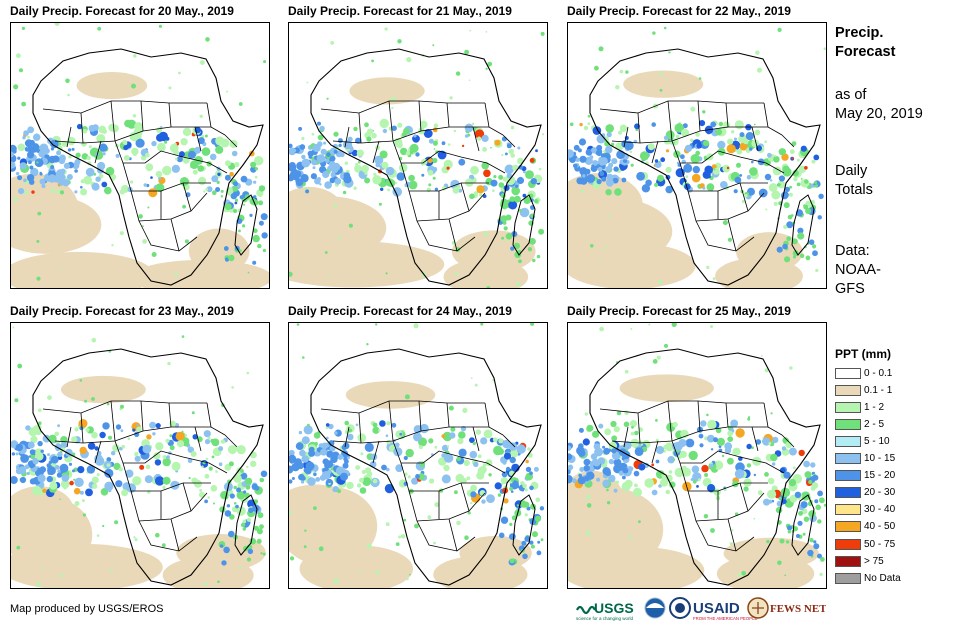  Describe the element at coordinates (680, 608) in the screenshot. I see `usaid-seal-icon` at that location.